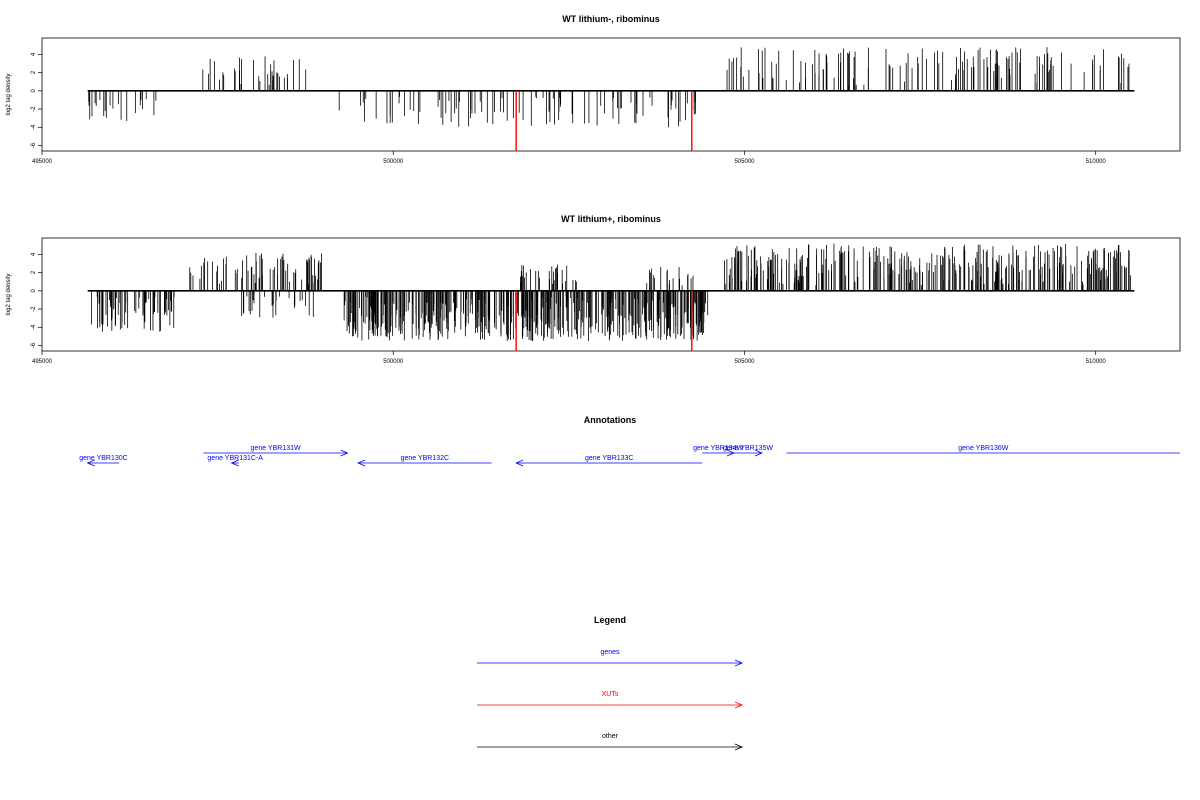 Image resolution: width=1200 pixels, height=800 pixels. I want to click on legend-panel: Legend genes XUTs other, so click(610, 683).